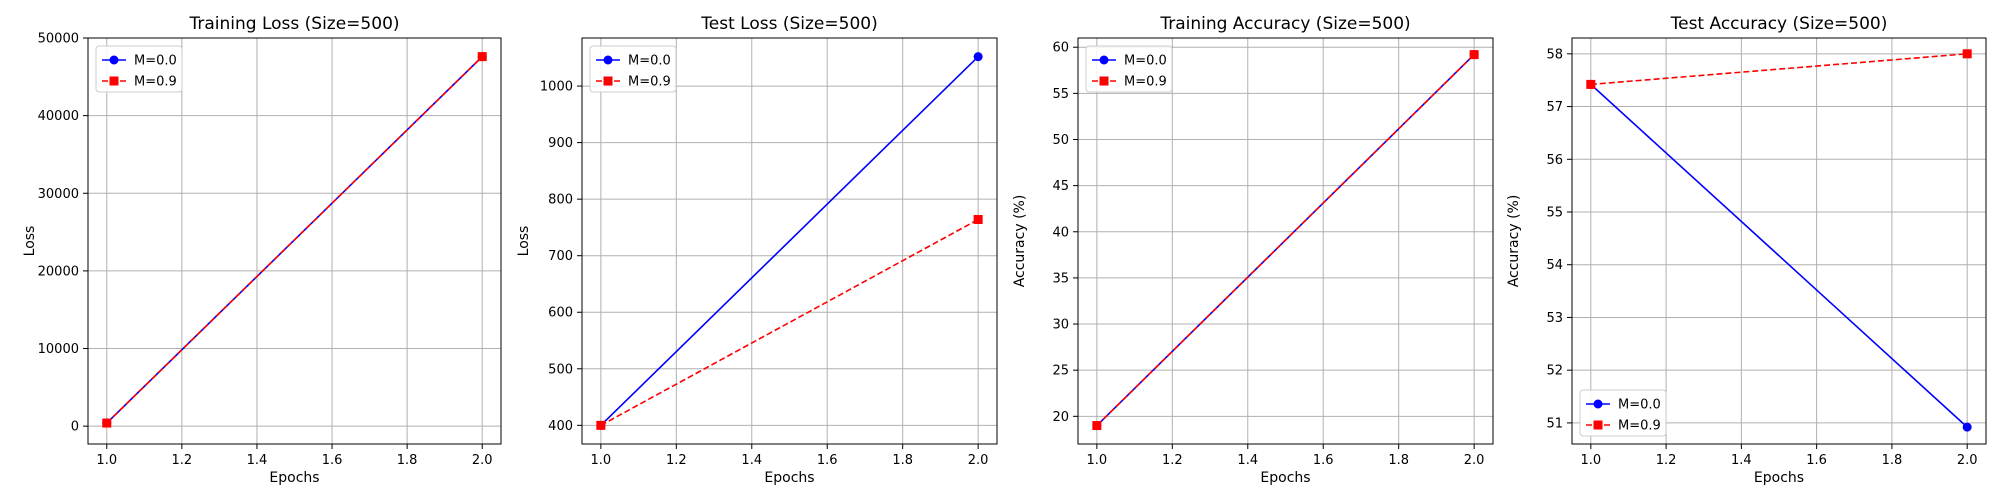 The image size is (2000, 500). I want to click on chart-title: Test Loss (Size=500), so click(788, 24).